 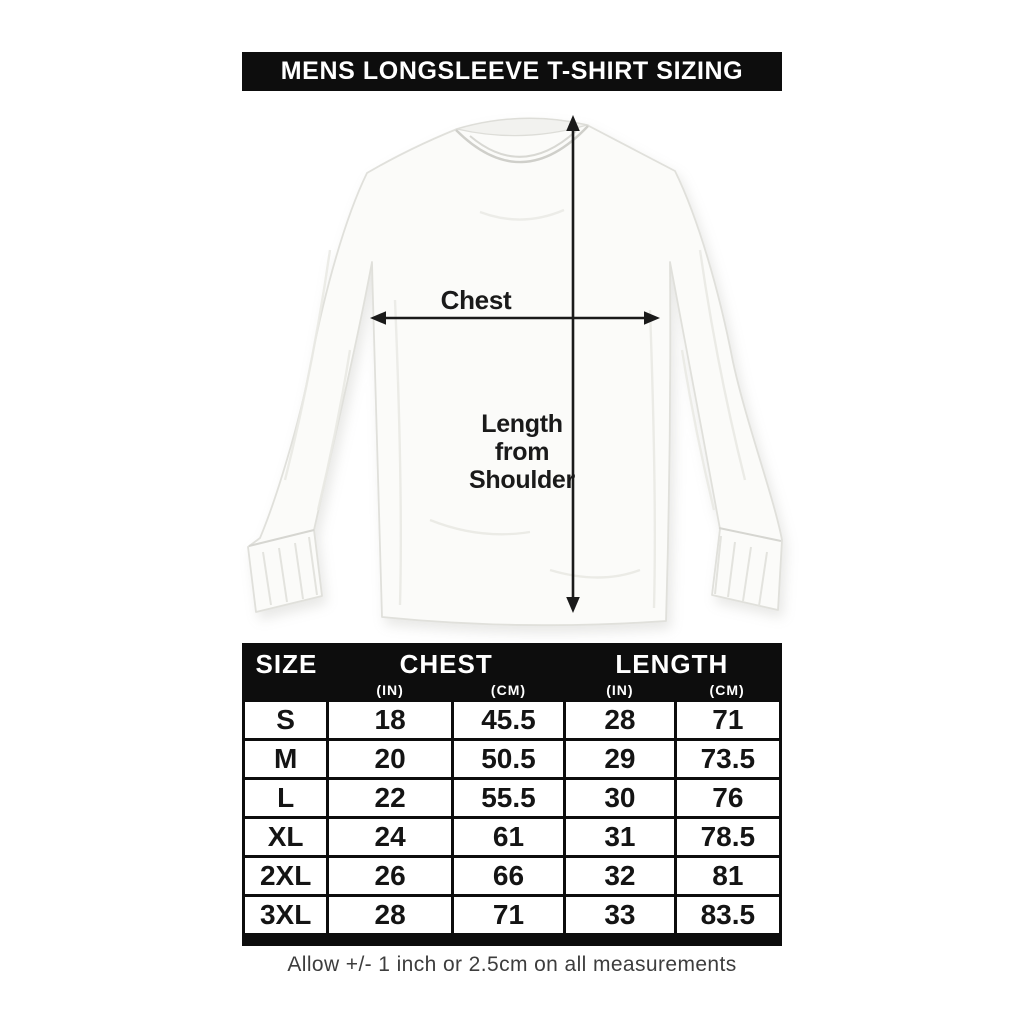 What do you see at coordinates (620, 876) in the screenshot?
I see `cell-length-in: 32` at bounding box center [620, 876].